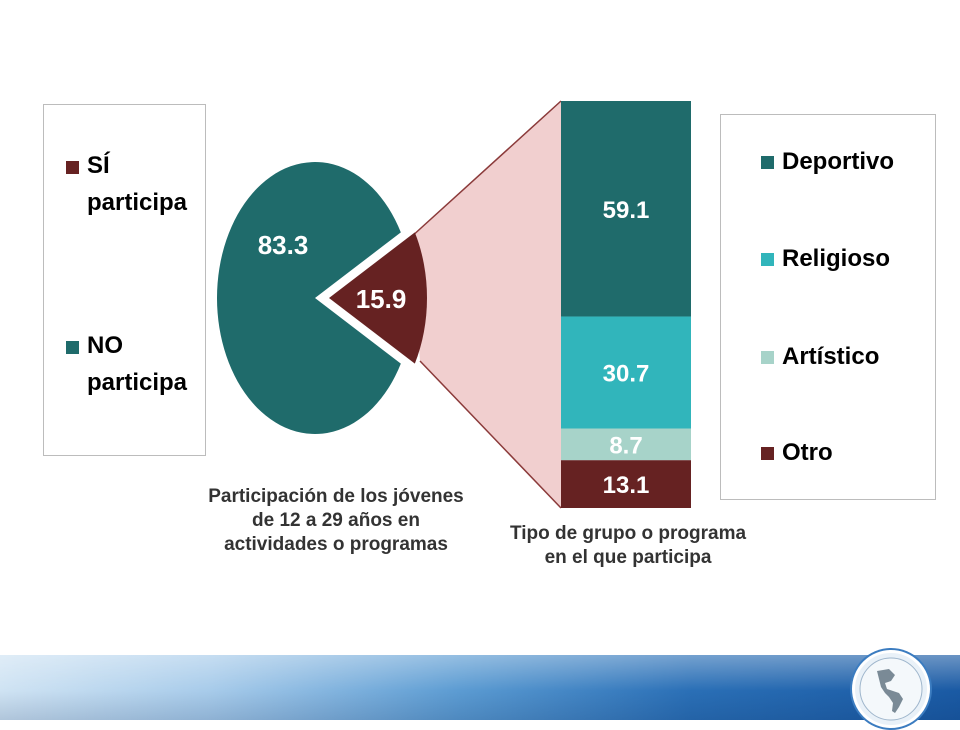 The height and width of the screenshot is (730, 960). What do you see at coordinates (767, 357) in the screenshot?
I see `legend-swatch-artistico` at bounding box center [767, 357].